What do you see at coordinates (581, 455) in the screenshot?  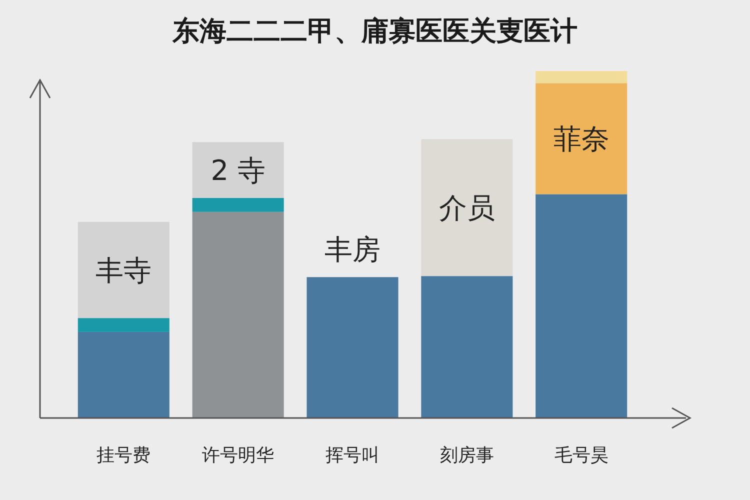 I see `x-tick-label: 毛号昊` at bounding box center [581, 455].